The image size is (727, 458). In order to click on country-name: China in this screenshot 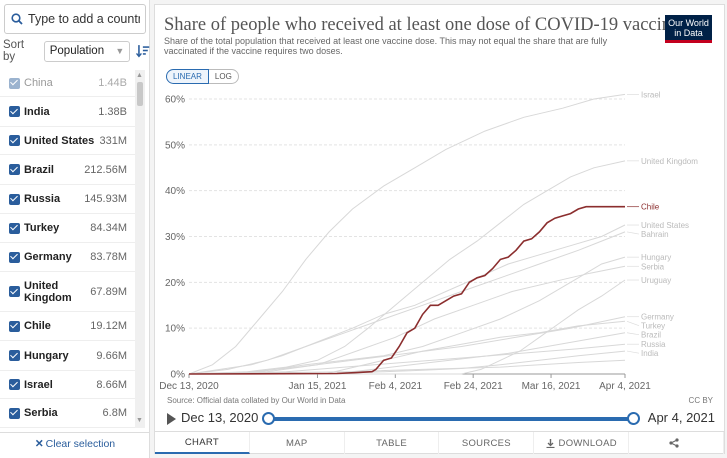, I will do `click(38, 83)`.